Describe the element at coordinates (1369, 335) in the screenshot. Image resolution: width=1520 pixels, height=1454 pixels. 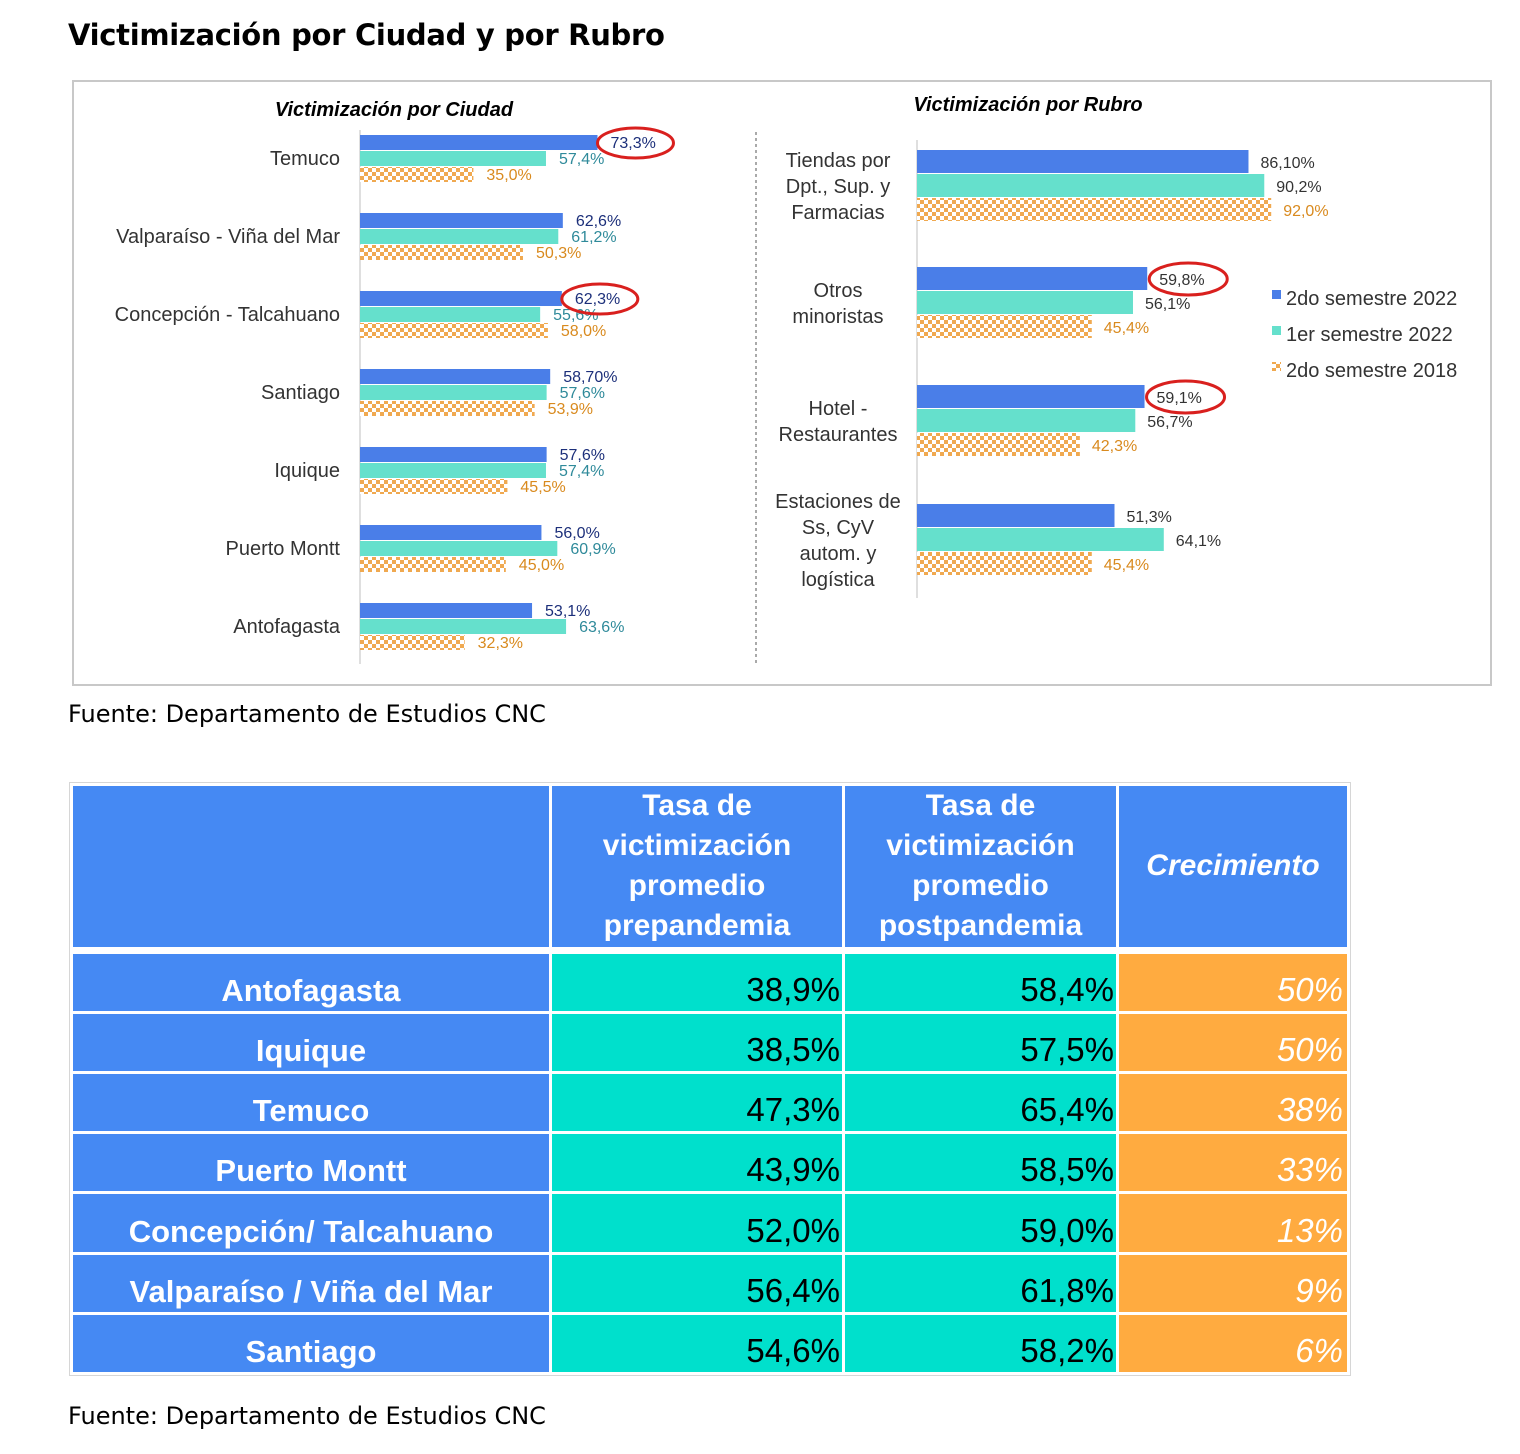
I see `legend-item: 1er semestre 2022` at that location.